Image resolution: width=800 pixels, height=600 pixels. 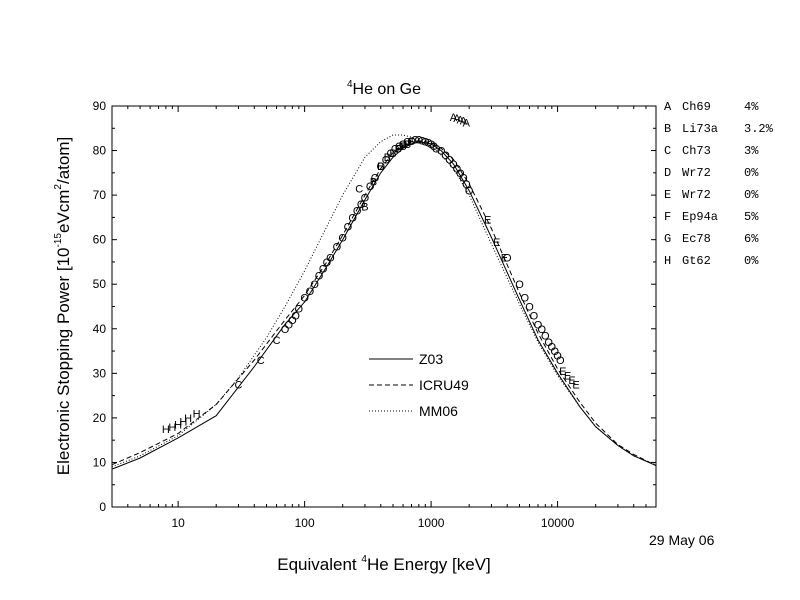 I want to click on y-tick-label: 20, so click(x=100, y=418).